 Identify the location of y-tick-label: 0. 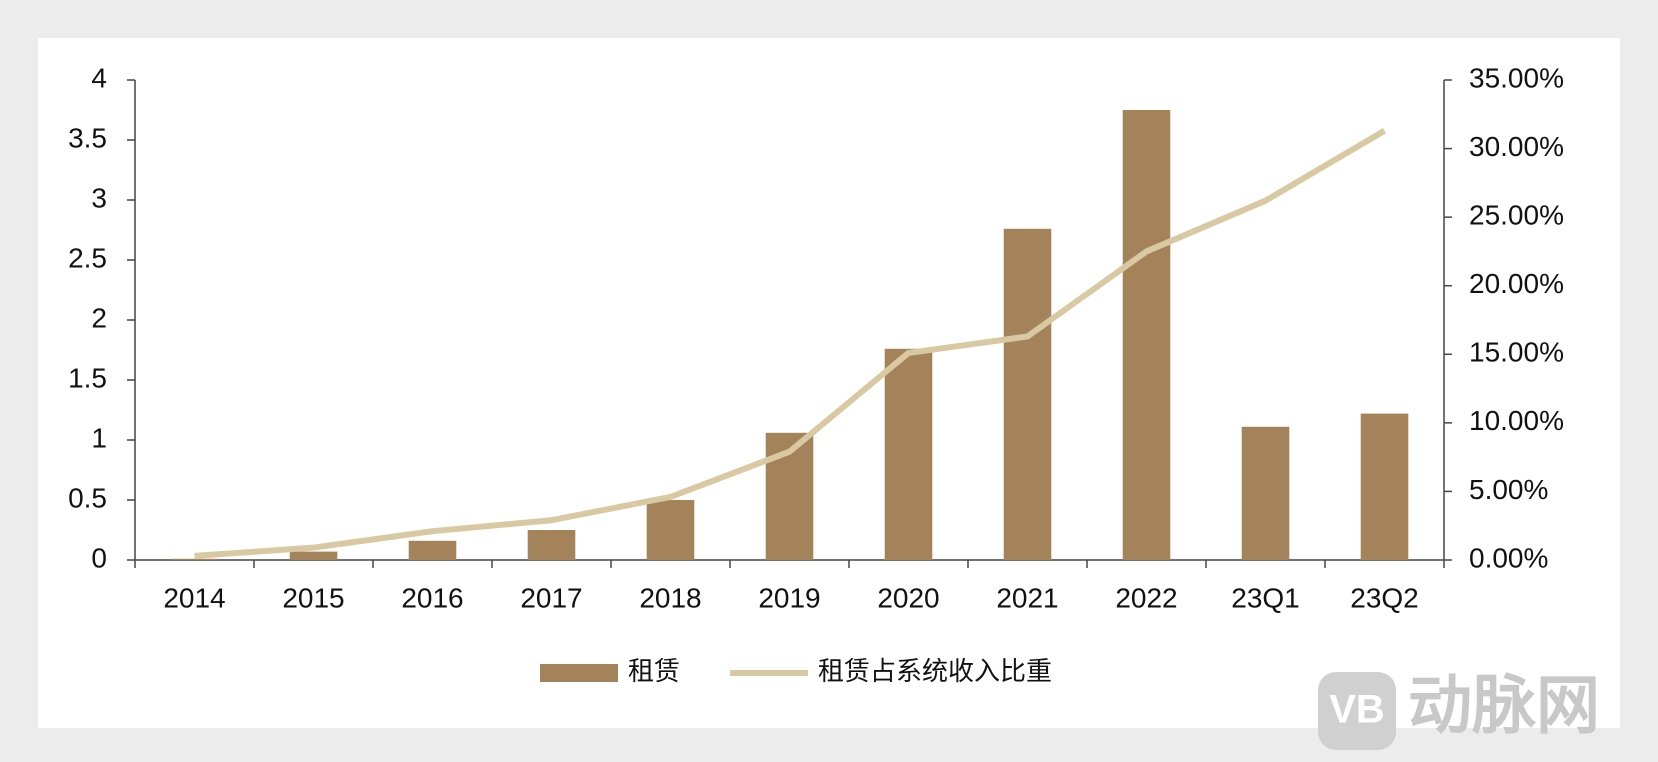
(99, 557).